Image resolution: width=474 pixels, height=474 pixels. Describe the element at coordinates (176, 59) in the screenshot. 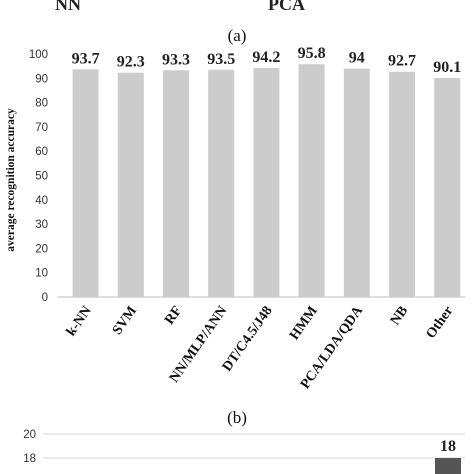

I see `value-label: 93.3` at that location.